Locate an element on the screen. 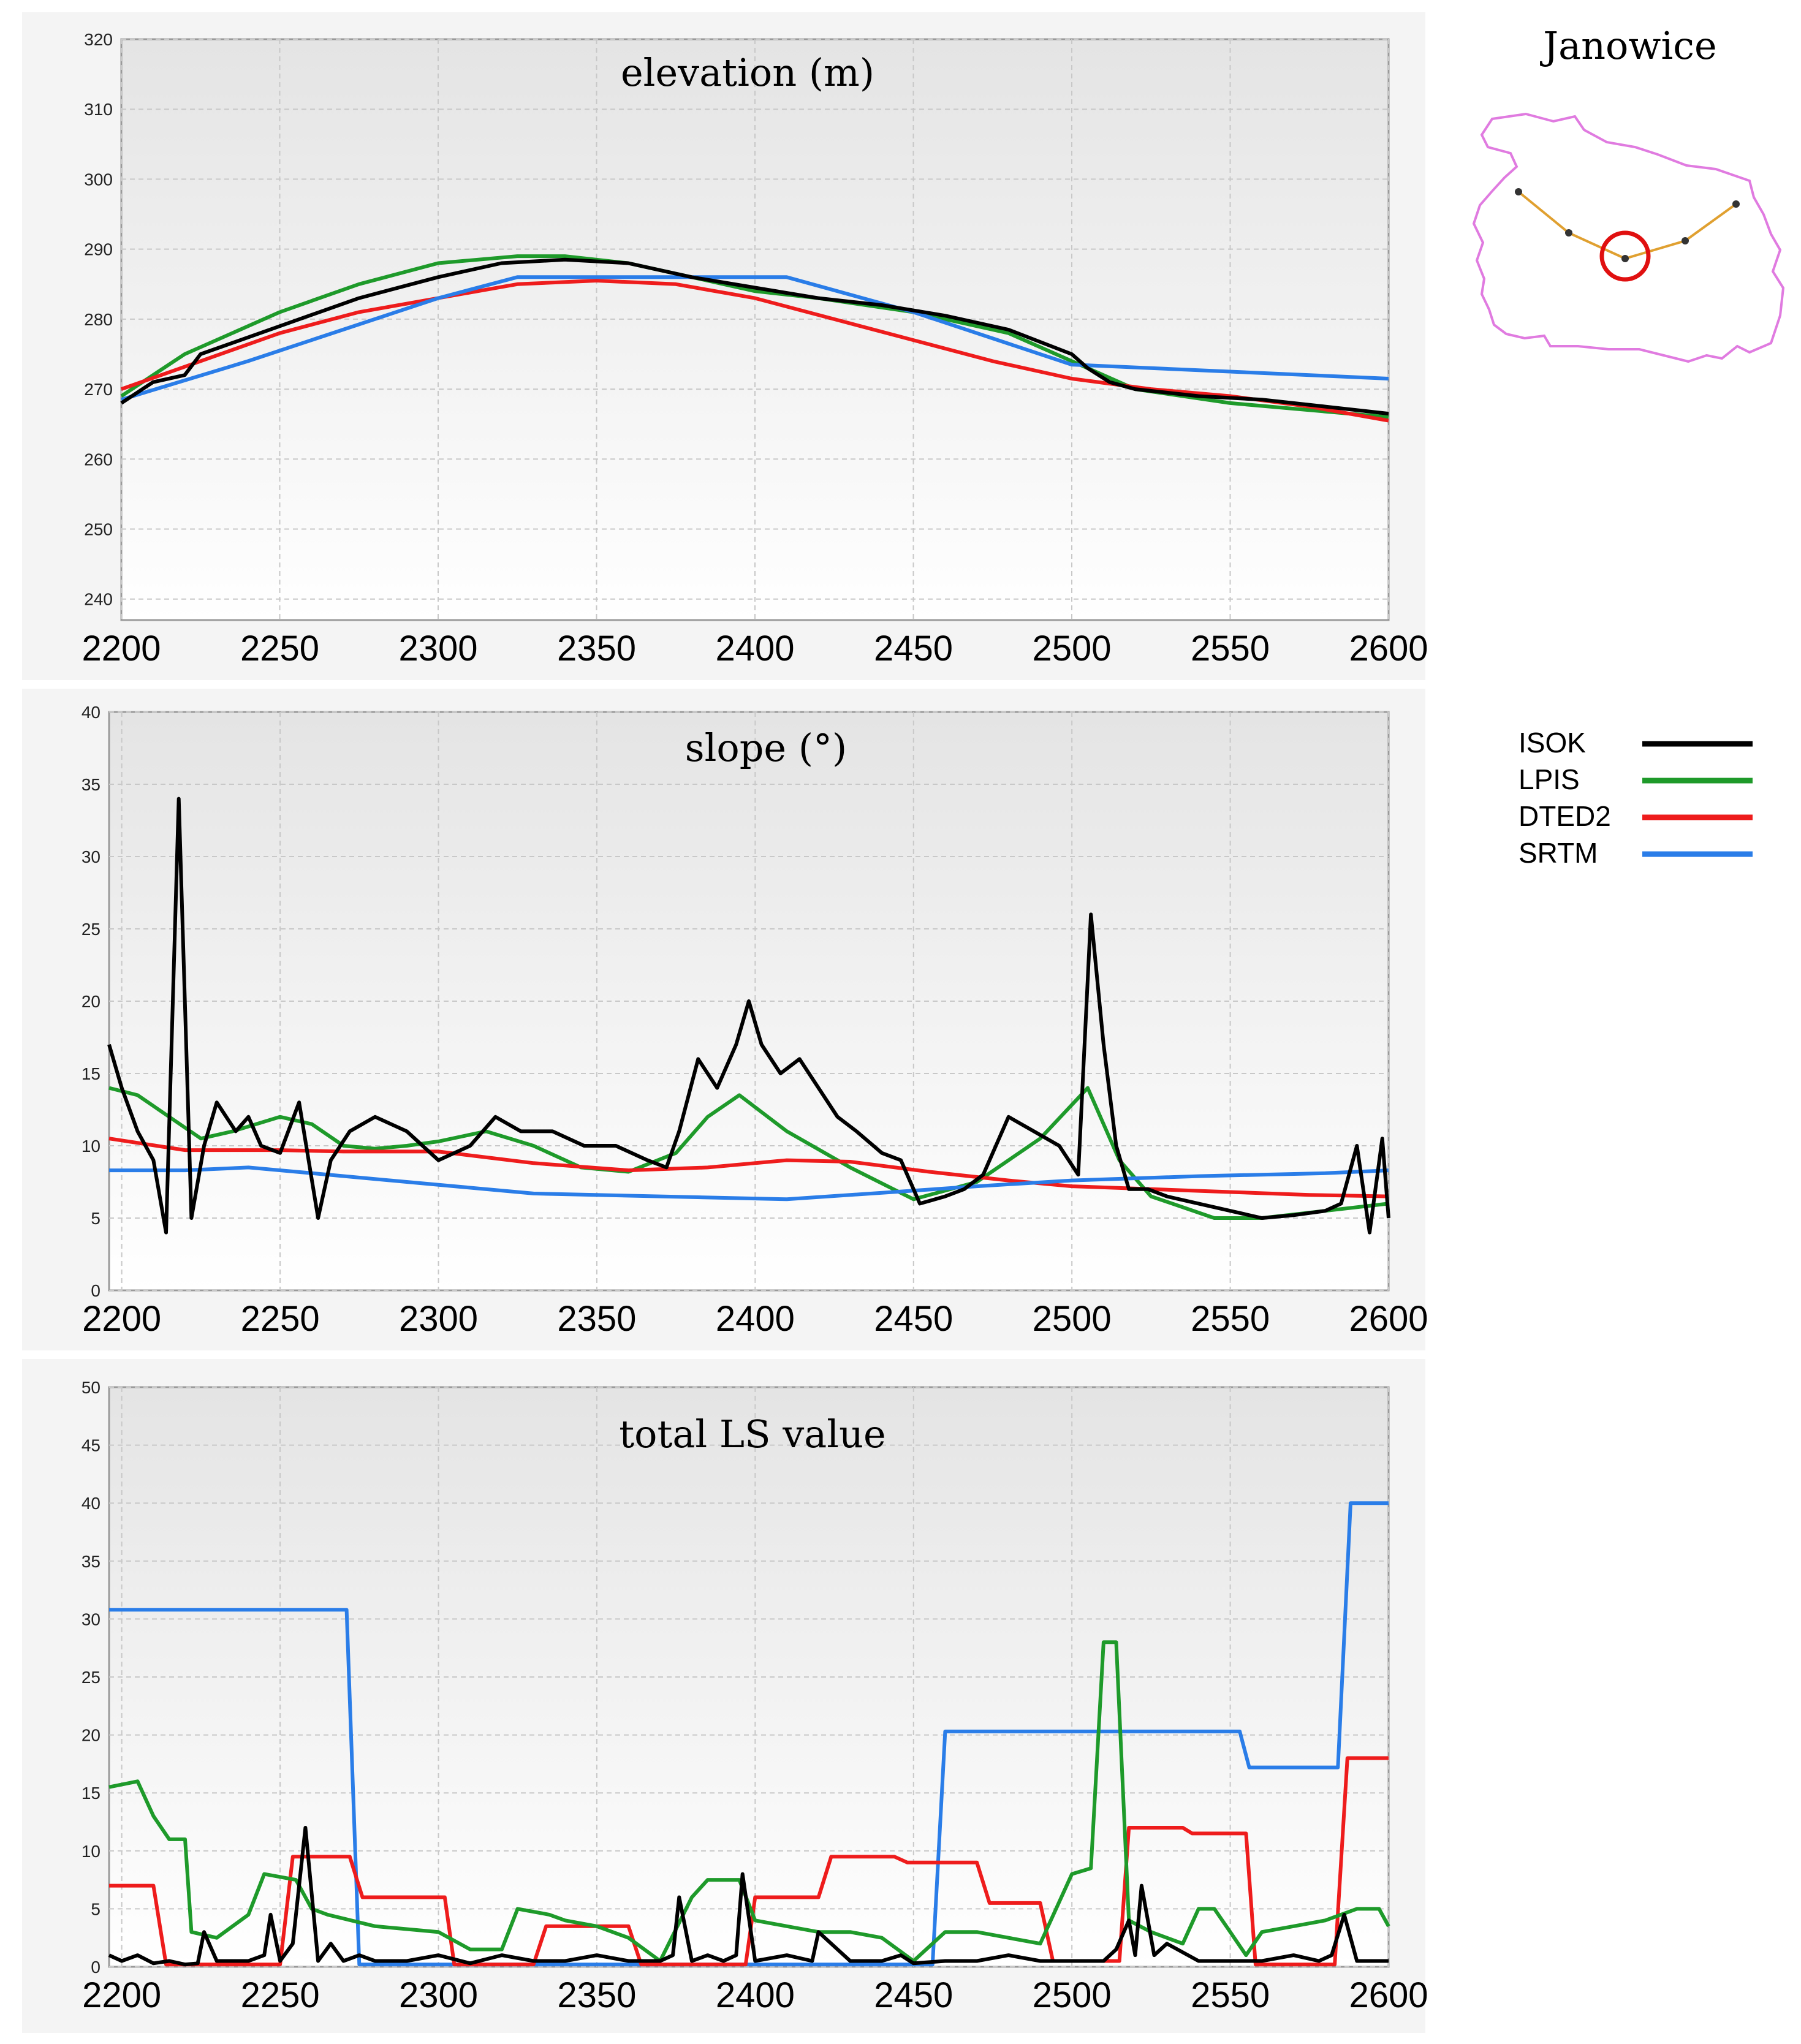 Image resolution: width=1801 pixels, height=2044 pixels. chart-title: total LS value is located at coordinates (752, 1434).